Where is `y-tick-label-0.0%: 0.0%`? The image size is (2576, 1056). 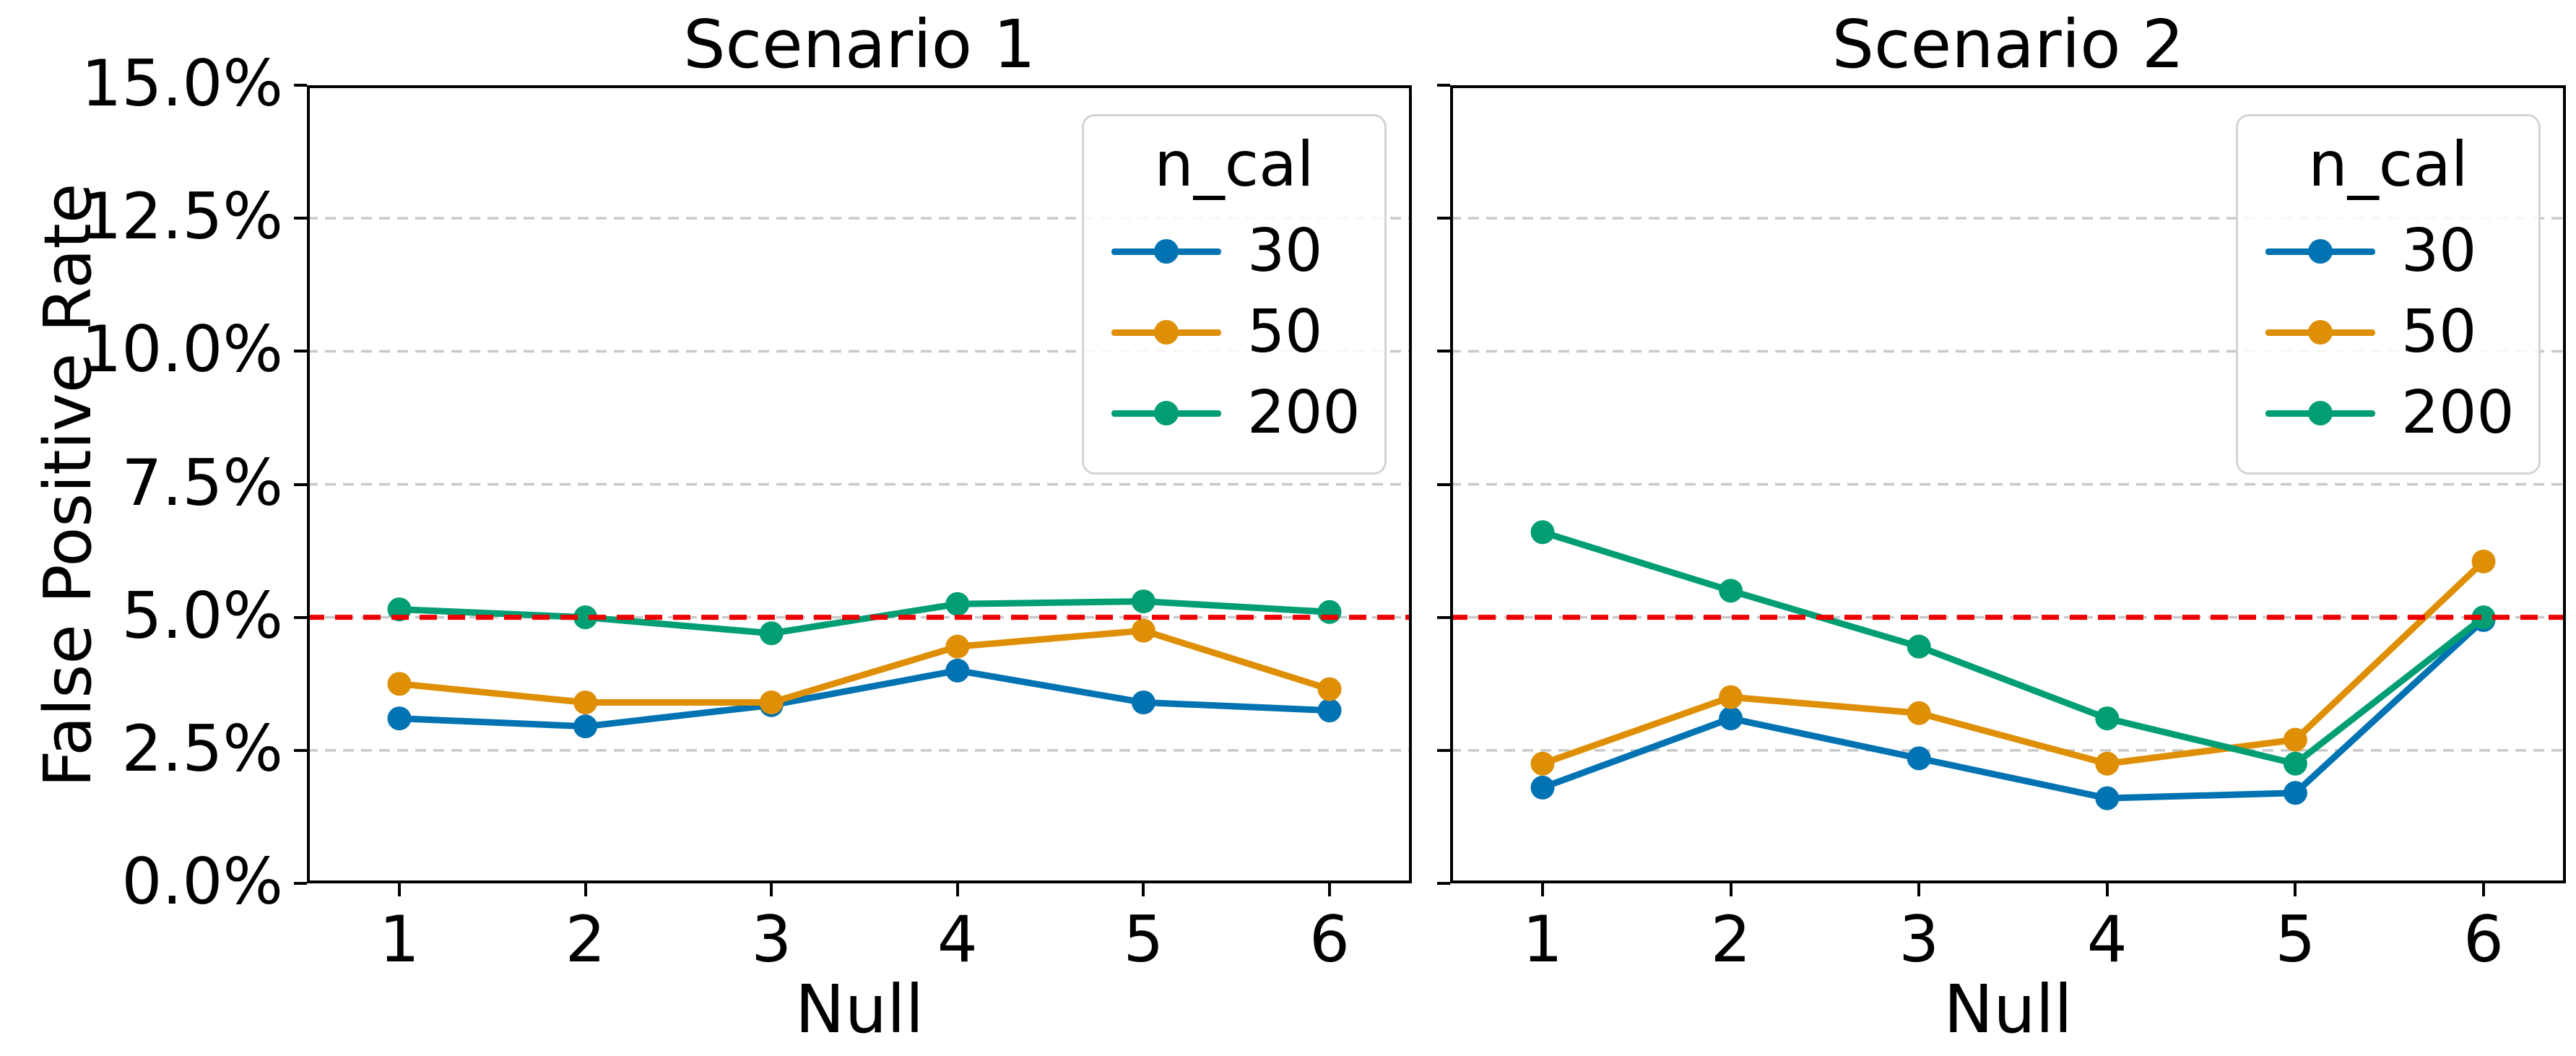
y-tick-label-0.0%: 0.0% is located at coordinates (202, 882).